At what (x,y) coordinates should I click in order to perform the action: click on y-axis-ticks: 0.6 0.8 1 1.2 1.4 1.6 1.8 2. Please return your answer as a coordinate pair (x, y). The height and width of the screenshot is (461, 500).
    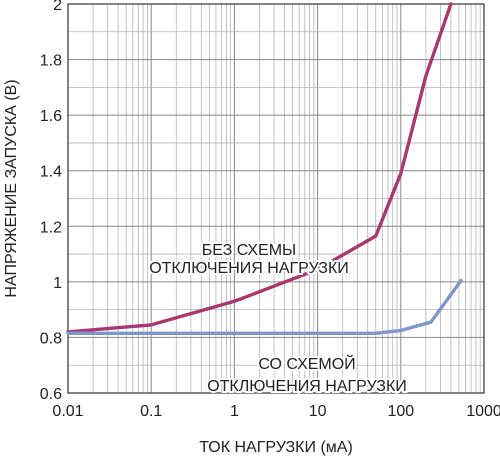
    Looking at the image, I should click on (51, 201).